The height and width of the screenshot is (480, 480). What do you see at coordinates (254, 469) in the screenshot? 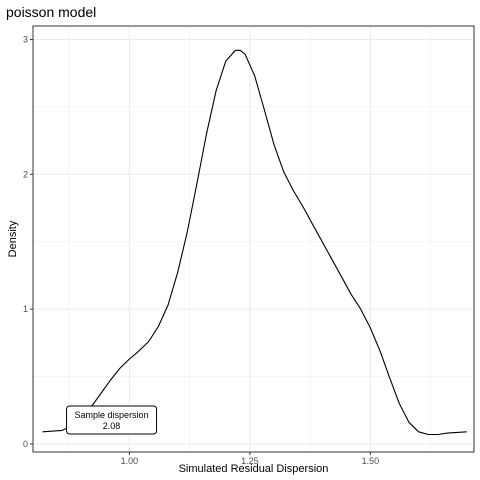
I see `x-axis-title: Simulated Residual Dispersion` at bounding box center [254, 469].